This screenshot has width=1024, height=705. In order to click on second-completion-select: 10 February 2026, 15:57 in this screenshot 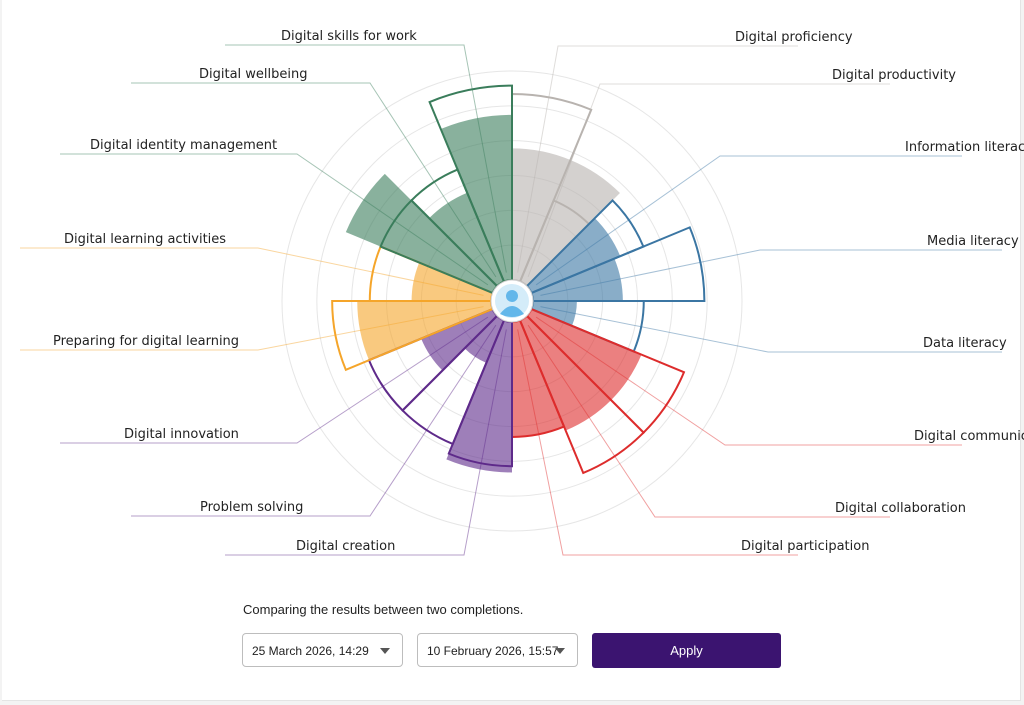, I will do `click(497, 650)`.